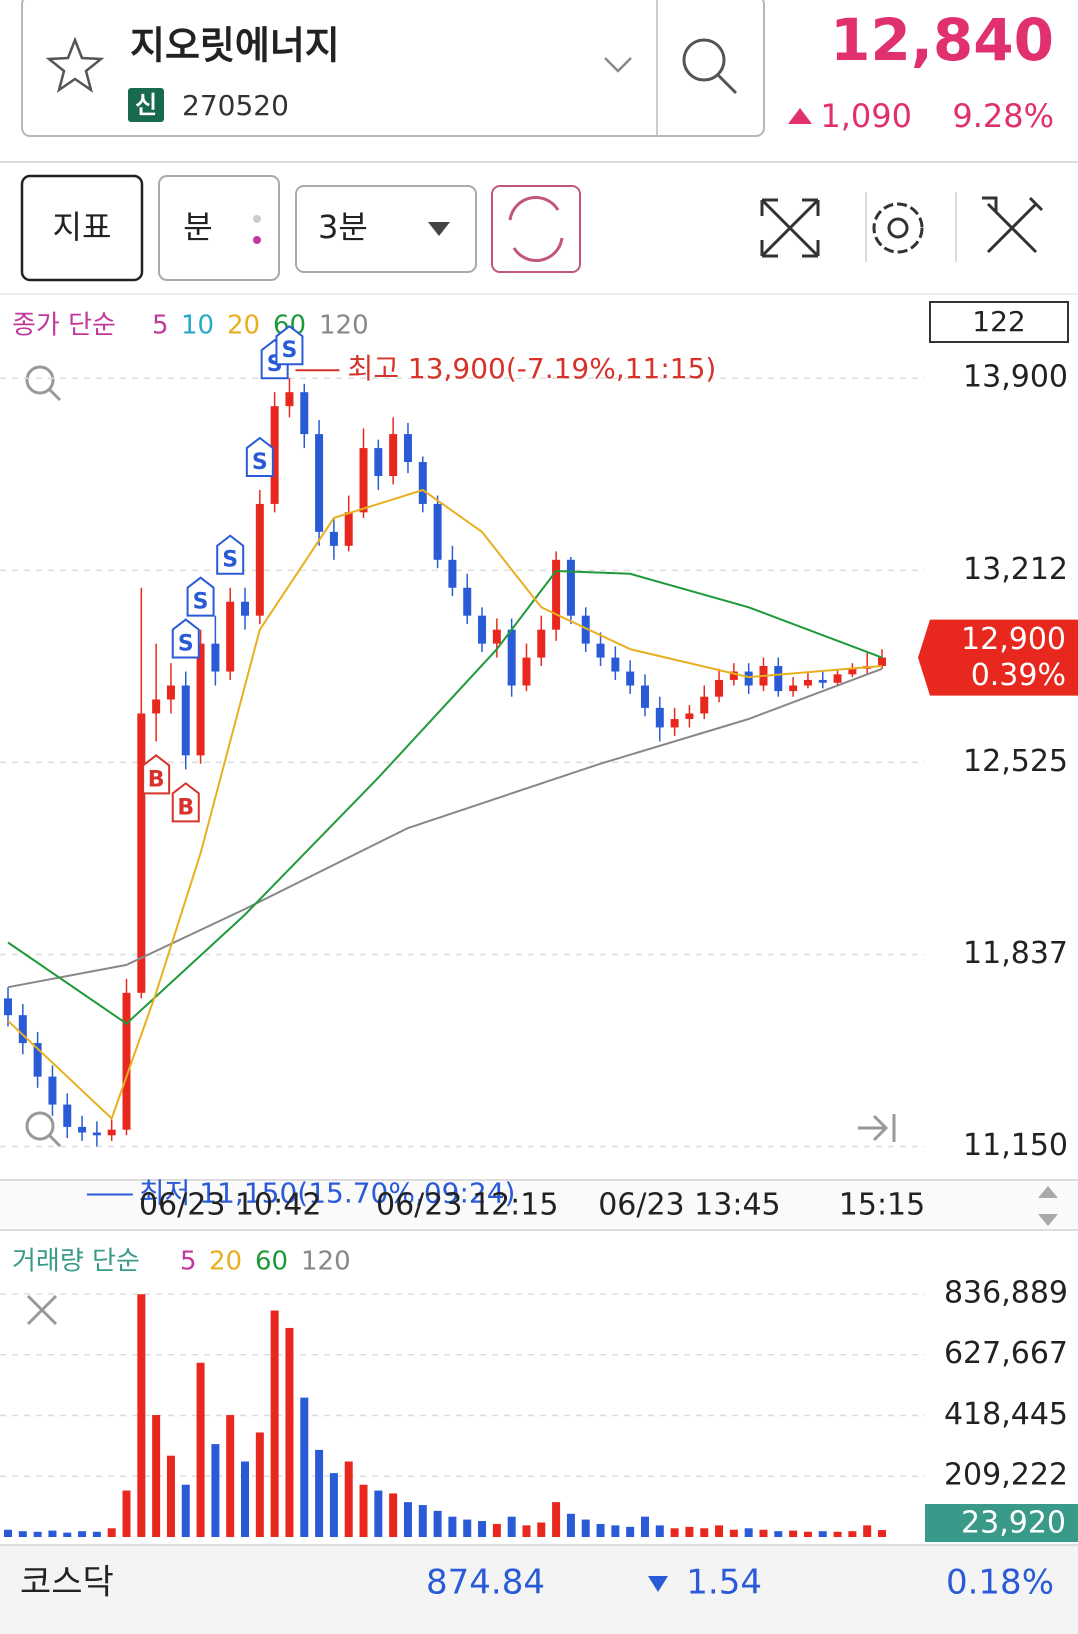 Image resolution: width=1078 pixels, height=1634 pixels. What do you see at coordinates (1013, 225) in the screenshot?
I see `tools-icon` at bounding box center [1013, 225].